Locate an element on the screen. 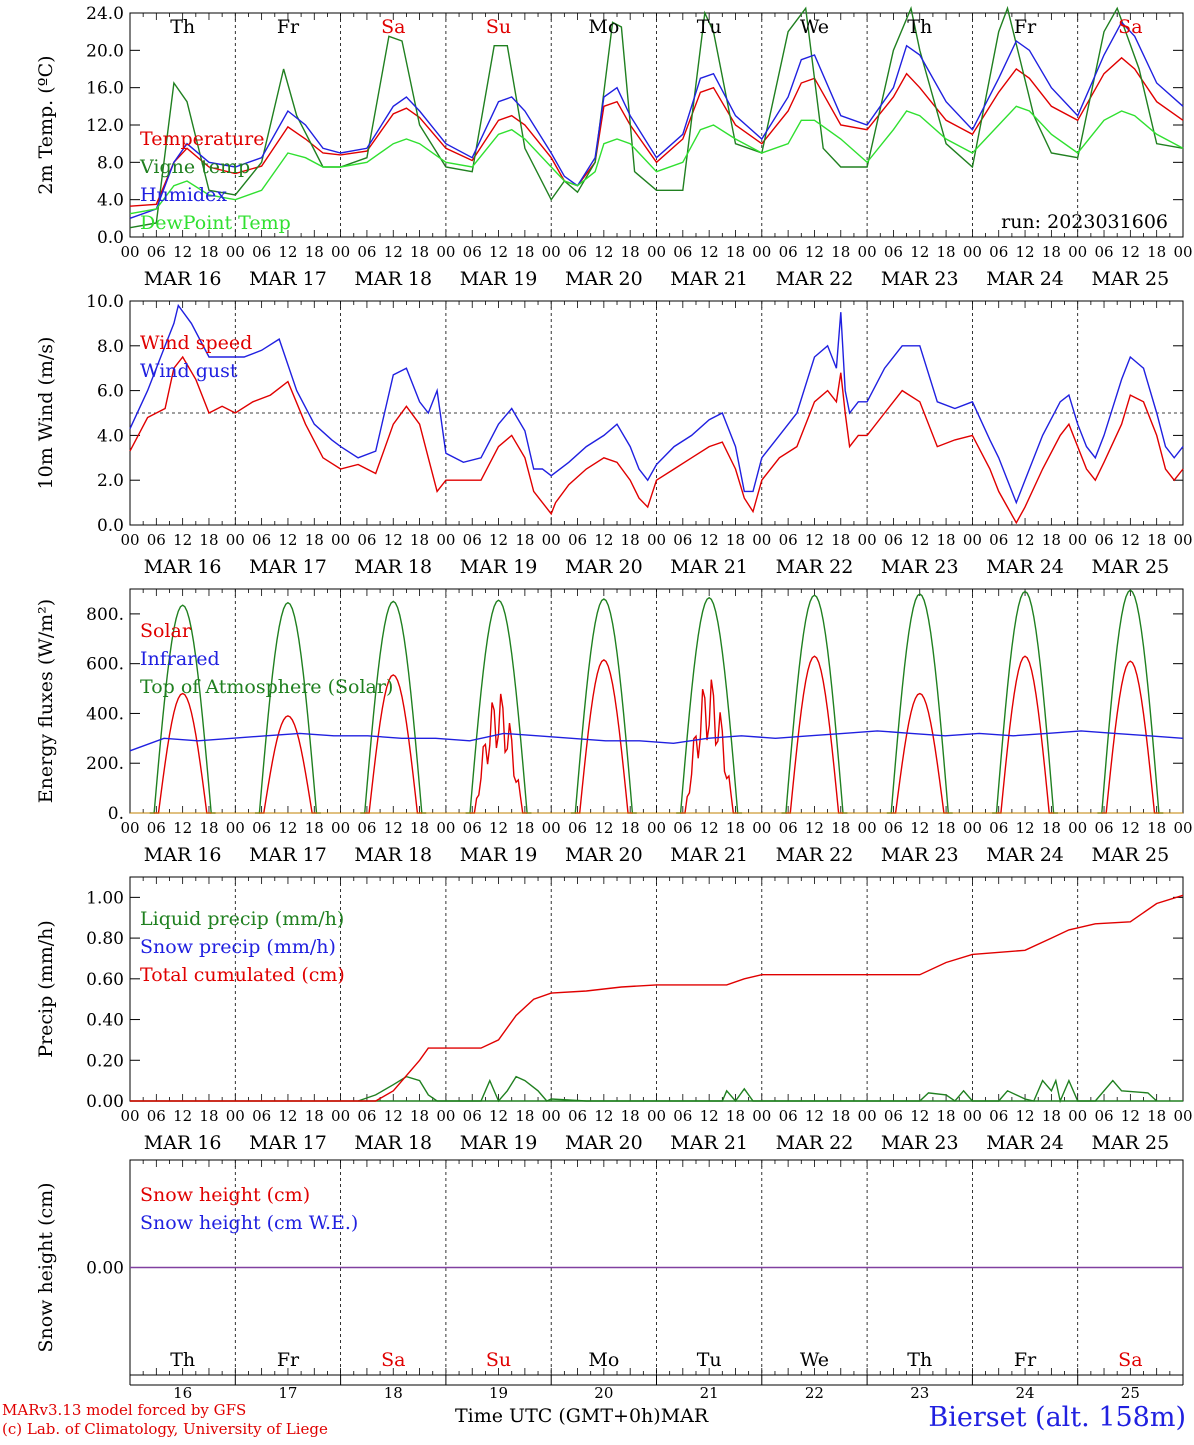 This screenshot has height=1445, width=1194. station-name: Bierset (alt. 158m) is located at coordinates (1057, 1417).